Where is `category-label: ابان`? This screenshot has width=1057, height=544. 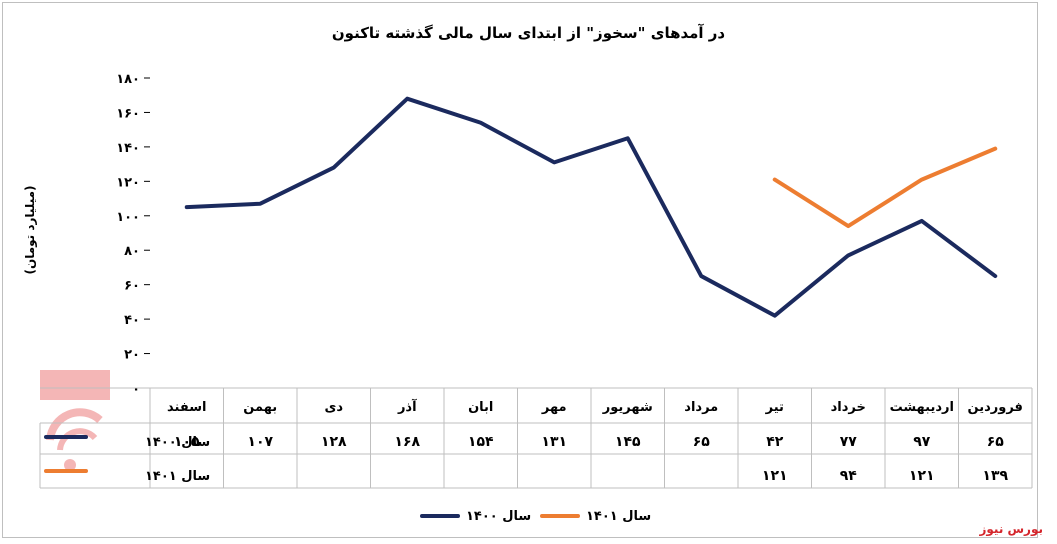 category-label: ابان is located at coordinates (480, 407).